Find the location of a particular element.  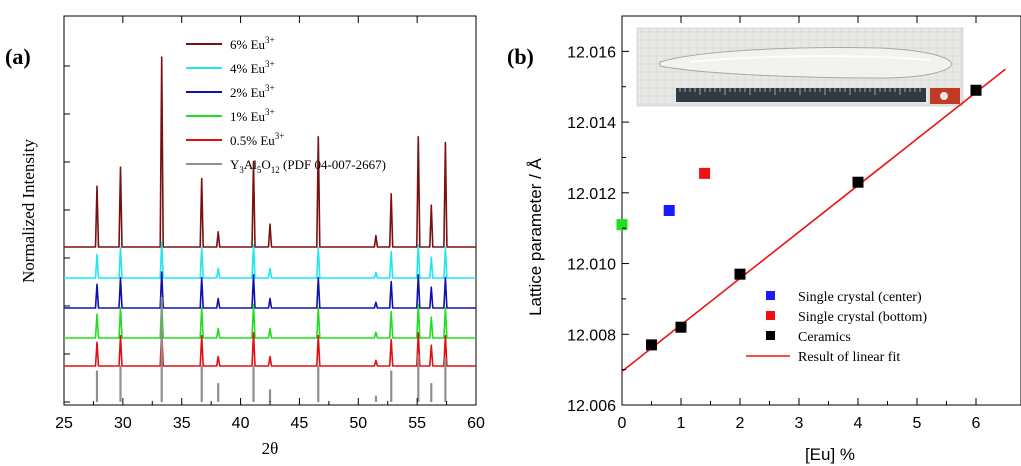

y-tick-label: 12.006 is located at coordinates (591, 406).